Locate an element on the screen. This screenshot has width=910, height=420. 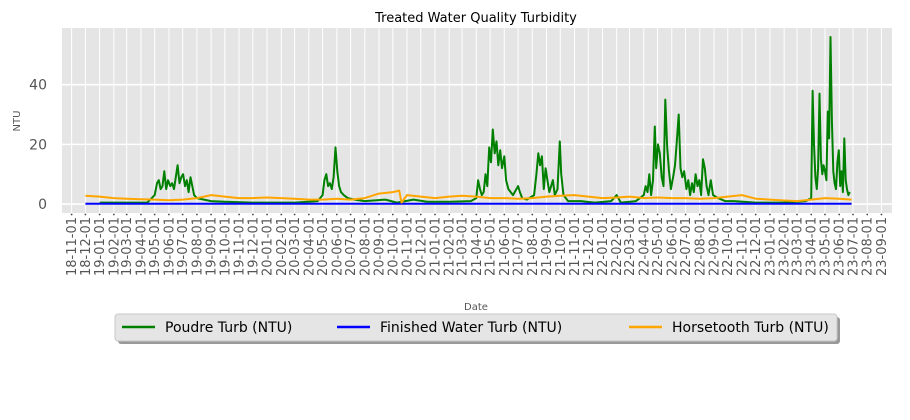
x-tick-label: 21-01-01 is located at coordinates (436, 246).